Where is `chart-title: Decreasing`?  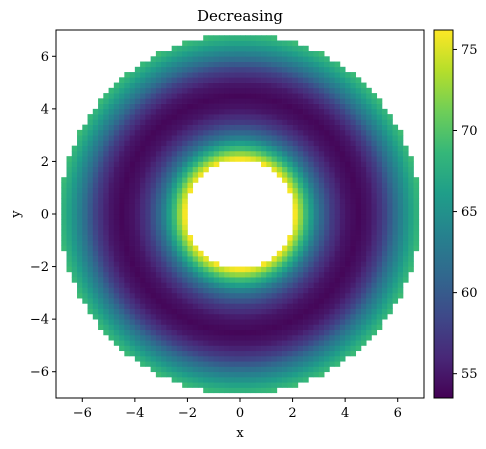
chart-title: Decreasing is located at coordinates (240, 16).